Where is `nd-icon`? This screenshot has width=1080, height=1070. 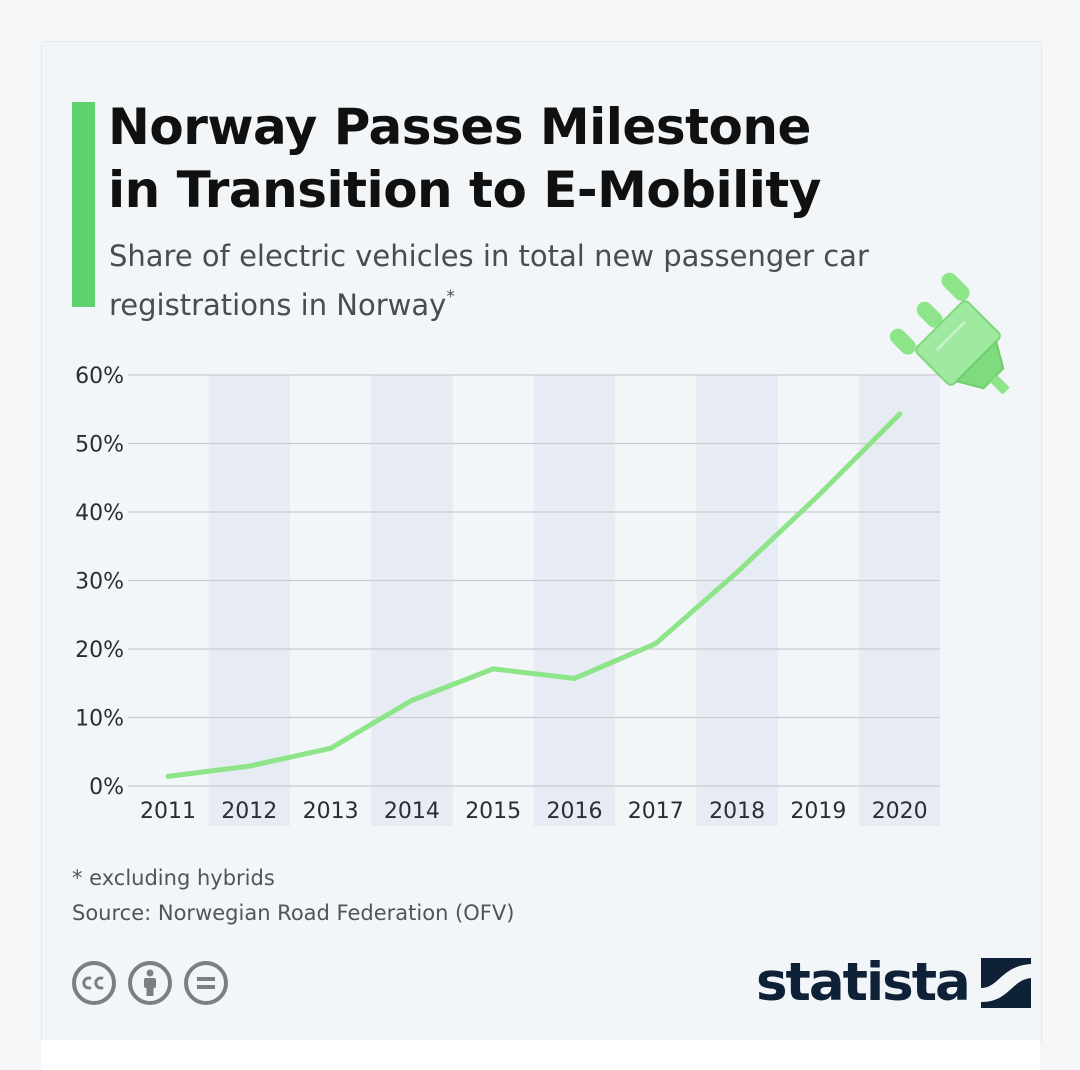 nd-icon is located at coordinates (206, 983).